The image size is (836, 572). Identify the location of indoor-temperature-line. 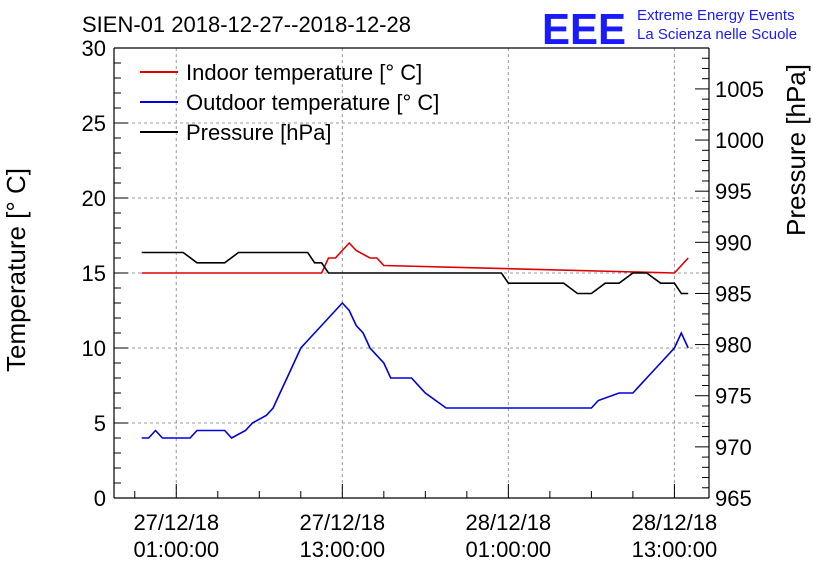
(415, 257).